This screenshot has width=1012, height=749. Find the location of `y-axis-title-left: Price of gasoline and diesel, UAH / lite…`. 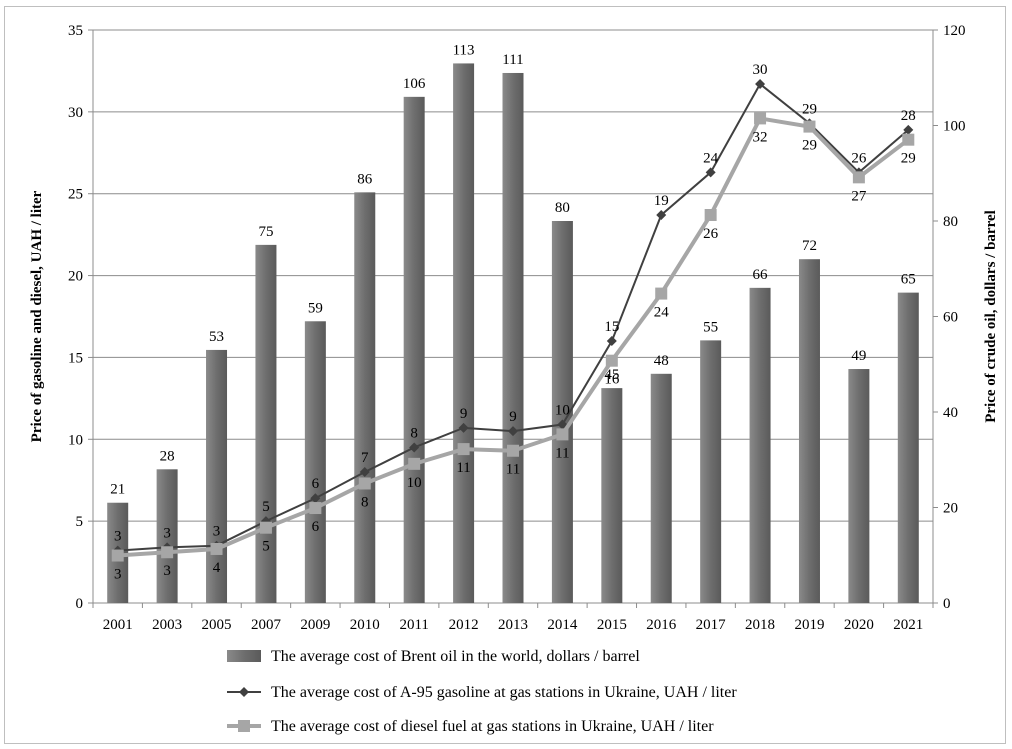

y-axis-title-left: Price of gasoline and diesel, UAH / lite… is located at coordinates (37, 316).